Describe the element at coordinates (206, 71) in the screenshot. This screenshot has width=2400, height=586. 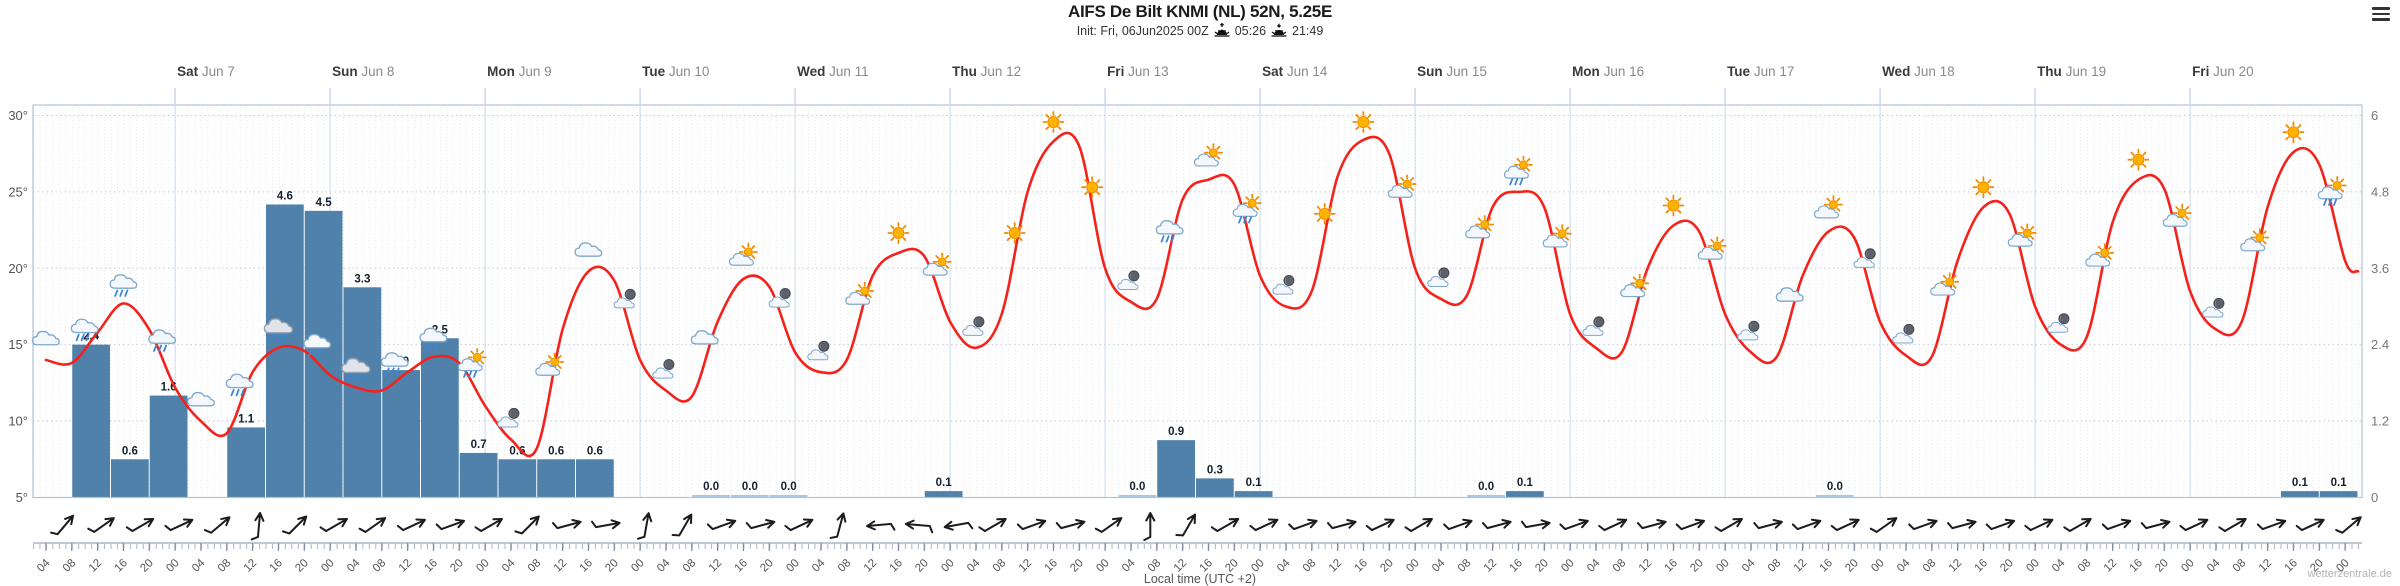
I see `day-label: Sat Jun 7` at that location.